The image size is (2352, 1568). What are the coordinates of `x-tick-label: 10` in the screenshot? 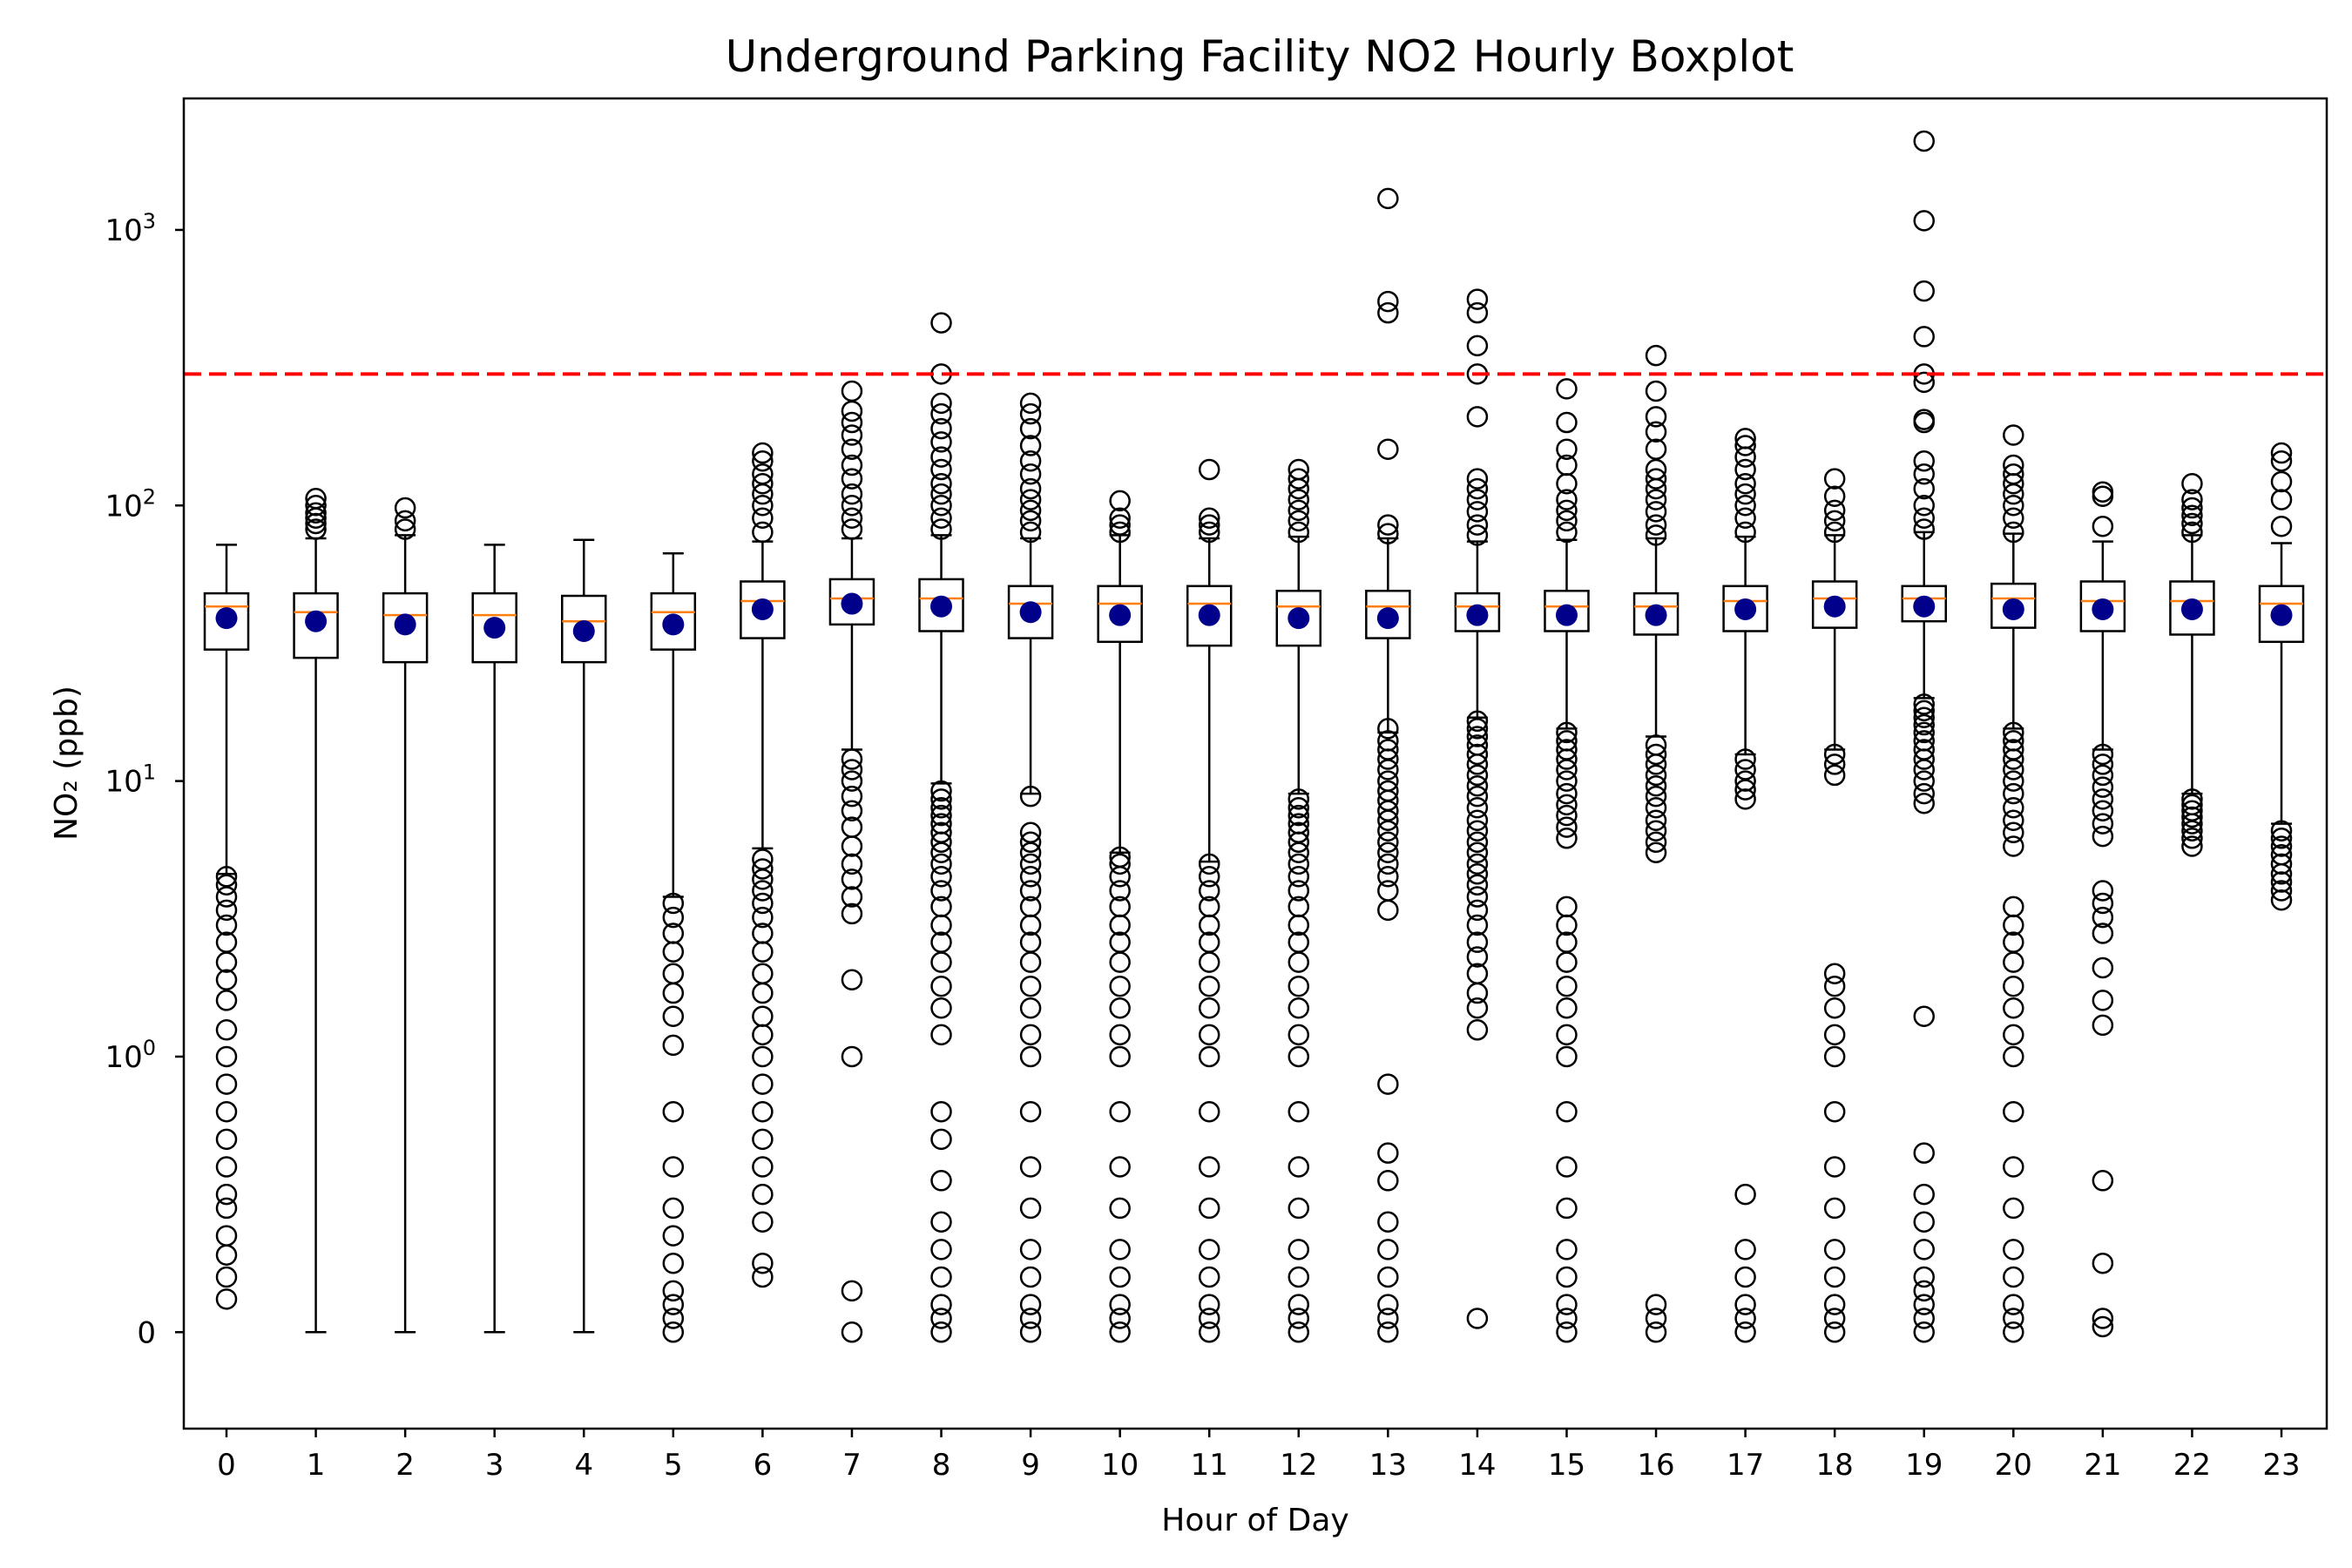 It's located at (1120, 1466).